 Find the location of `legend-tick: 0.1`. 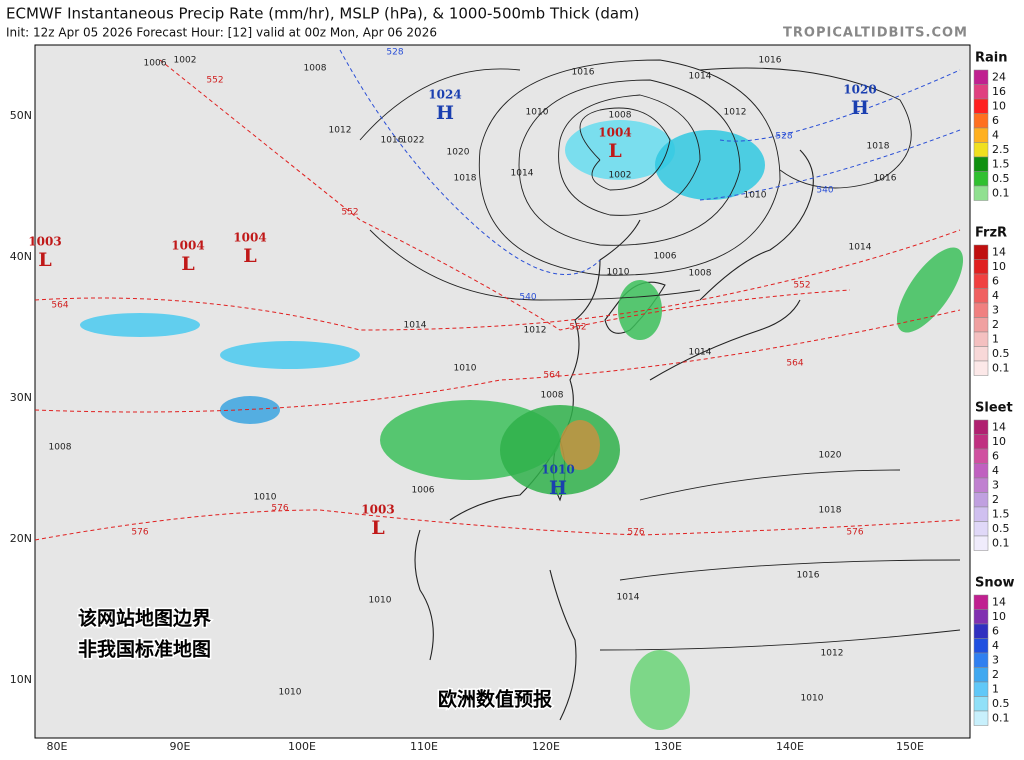

legend-tick: 0.1 is located at coordinates (1001, 192).